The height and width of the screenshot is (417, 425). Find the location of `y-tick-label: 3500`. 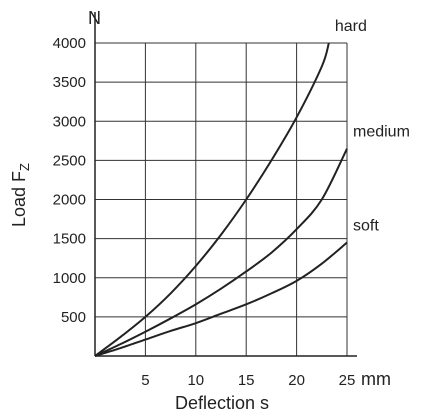

y-tick-label: 3500 is located at coordinates (69, 82).